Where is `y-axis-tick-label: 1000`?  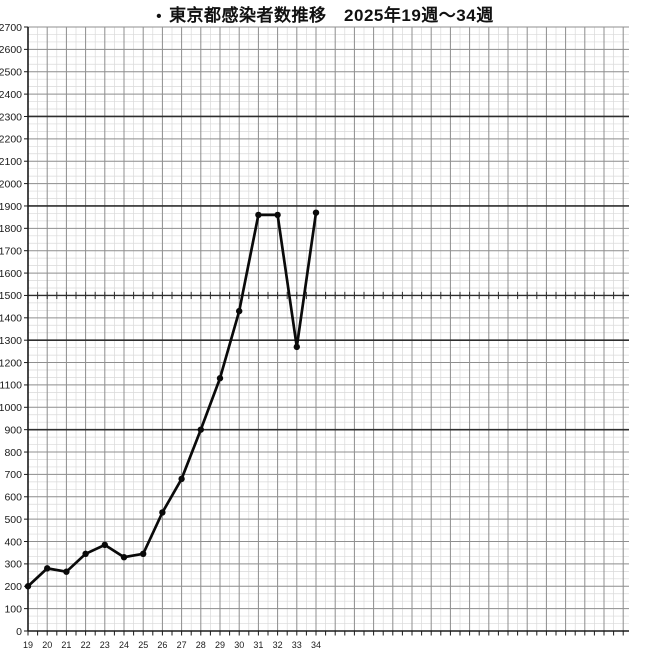 y-axis-tick-label: 1000 is located at coordinates (11, 408).